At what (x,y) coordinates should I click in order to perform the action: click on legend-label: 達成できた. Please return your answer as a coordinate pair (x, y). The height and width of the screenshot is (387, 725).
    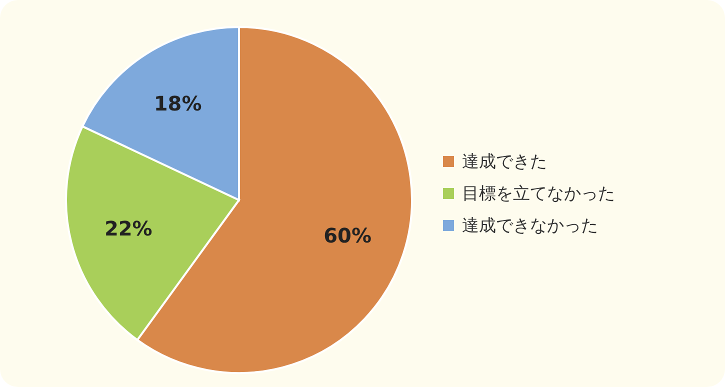
    Looking at the image, I should click on (504, 162).